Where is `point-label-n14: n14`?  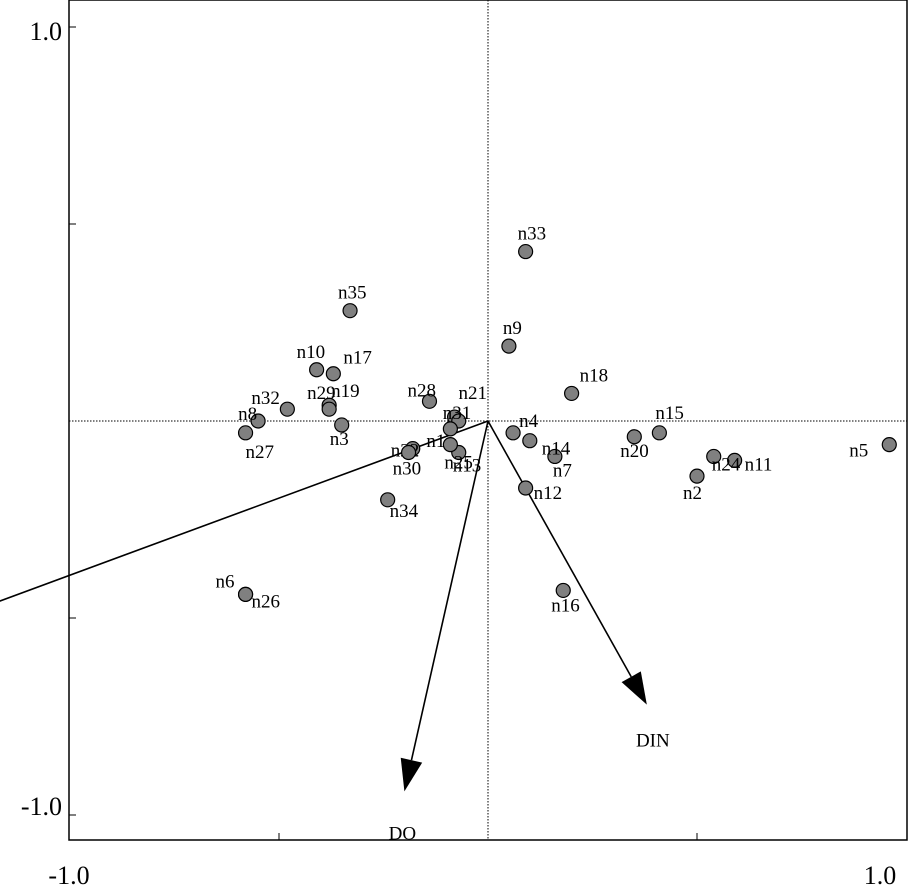 point-label-n14: n14 is located at coordinates (556, 449).